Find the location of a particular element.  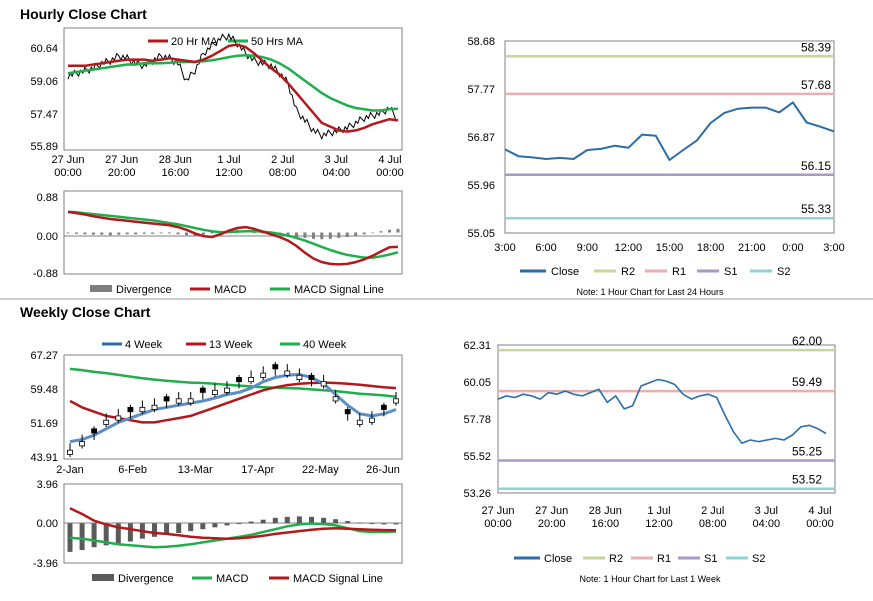

hourly-price-xtick: 27 Jun 00:00 is located at coordinates (67, 166).